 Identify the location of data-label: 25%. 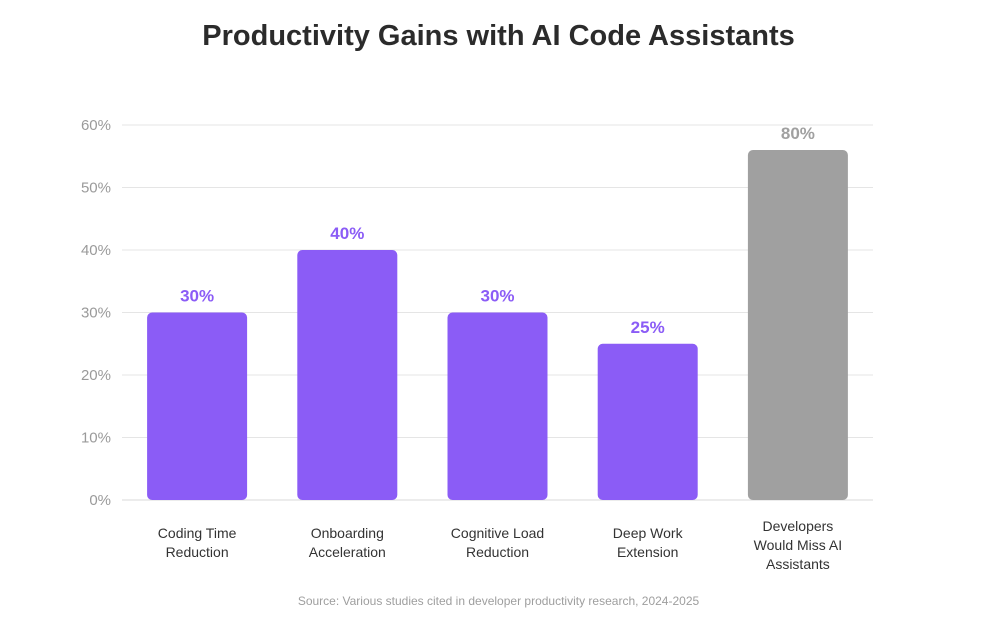
(648, 327).